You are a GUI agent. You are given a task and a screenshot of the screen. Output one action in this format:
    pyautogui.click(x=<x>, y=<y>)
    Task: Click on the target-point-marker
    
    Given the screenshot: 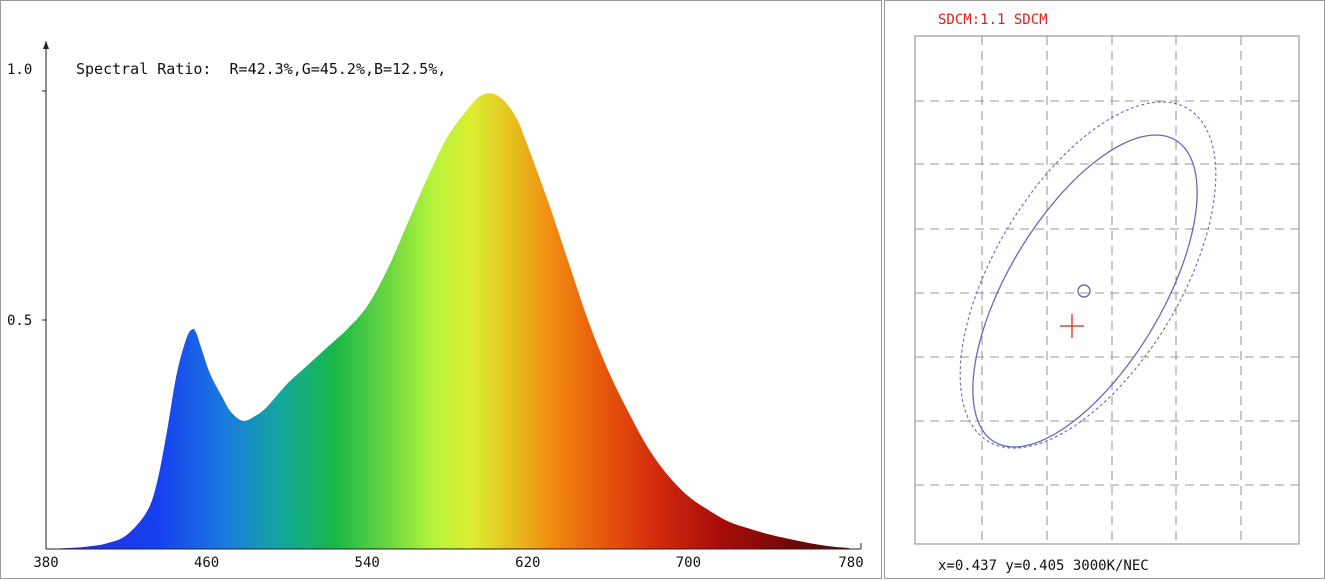 What is the action you would take?
    pyautogui.click(x=1084, y=291)
    